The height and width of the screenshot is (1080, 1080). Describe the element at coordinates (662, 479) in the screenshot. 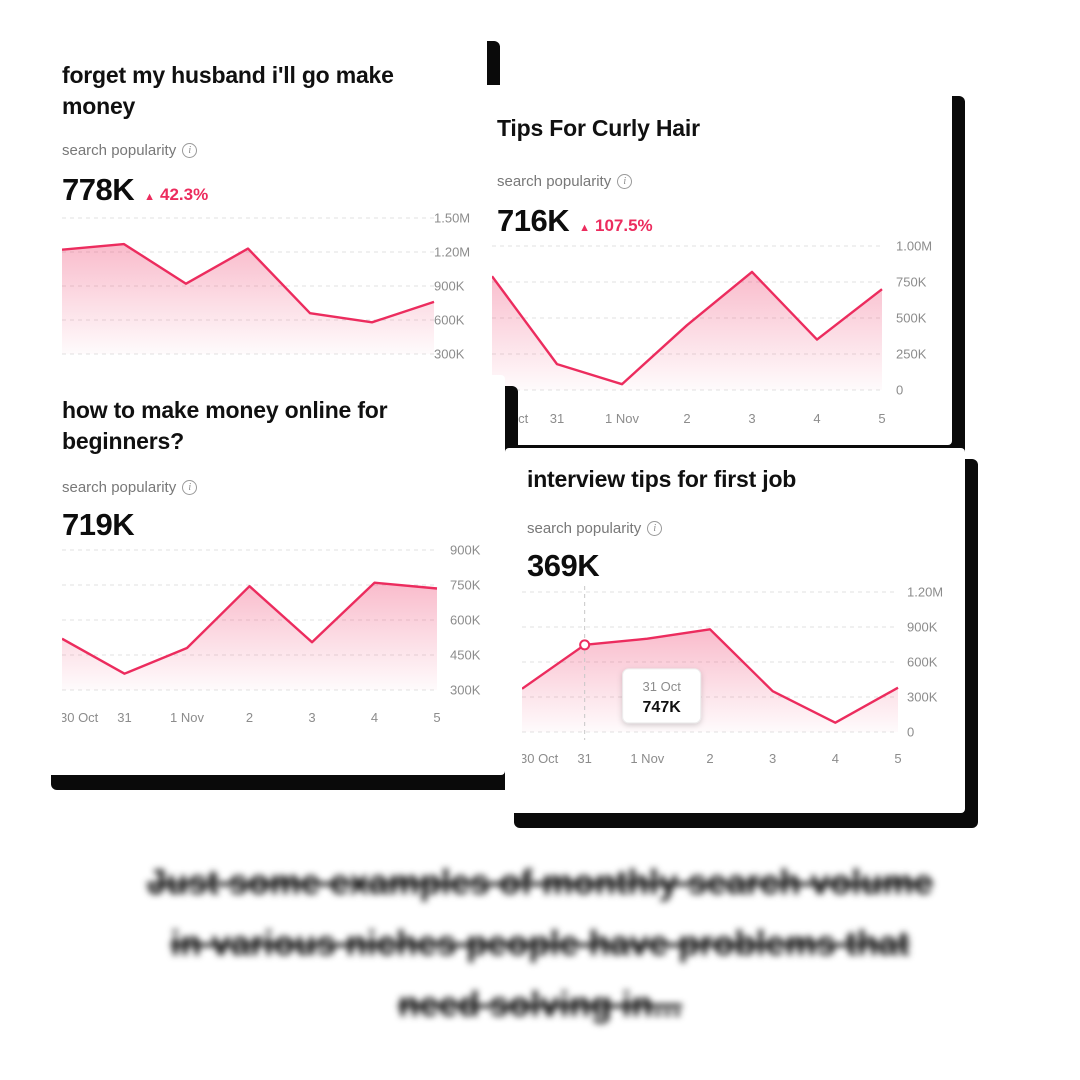

I see `card-title: interview tips for first job` at that location.